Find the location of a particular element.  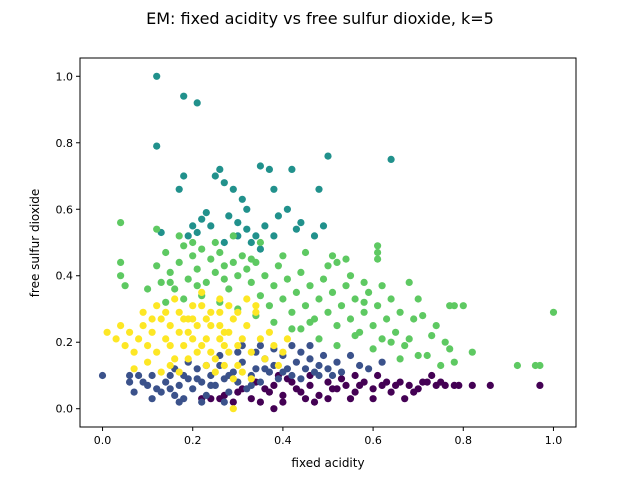

y-axis-ticks: 0.0 0.2 0.4 0.6 0.8 1.0 is located at coordinates (68, 243).